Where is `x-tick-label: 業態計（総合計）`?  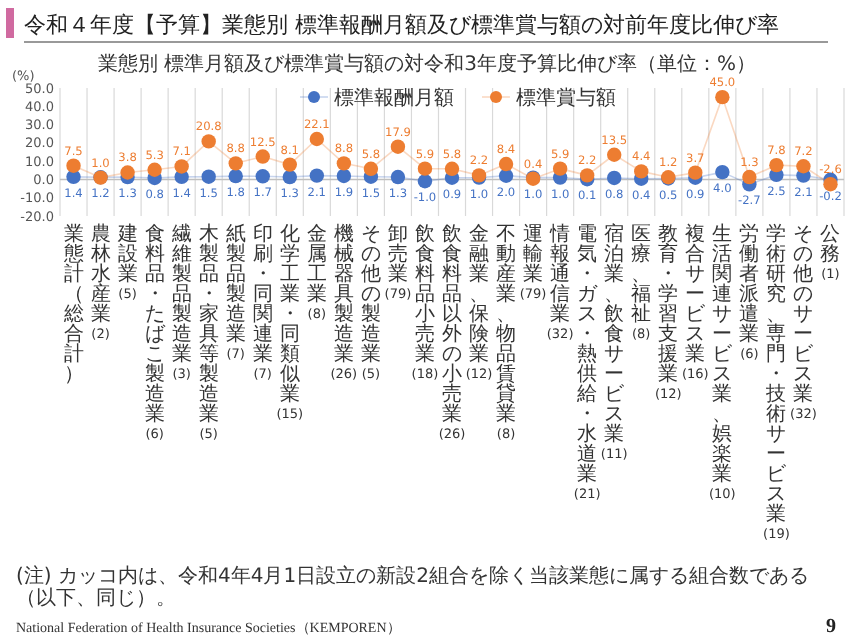
x-tick-label: 業態計（総合計） is located at coordinates (72, 304).